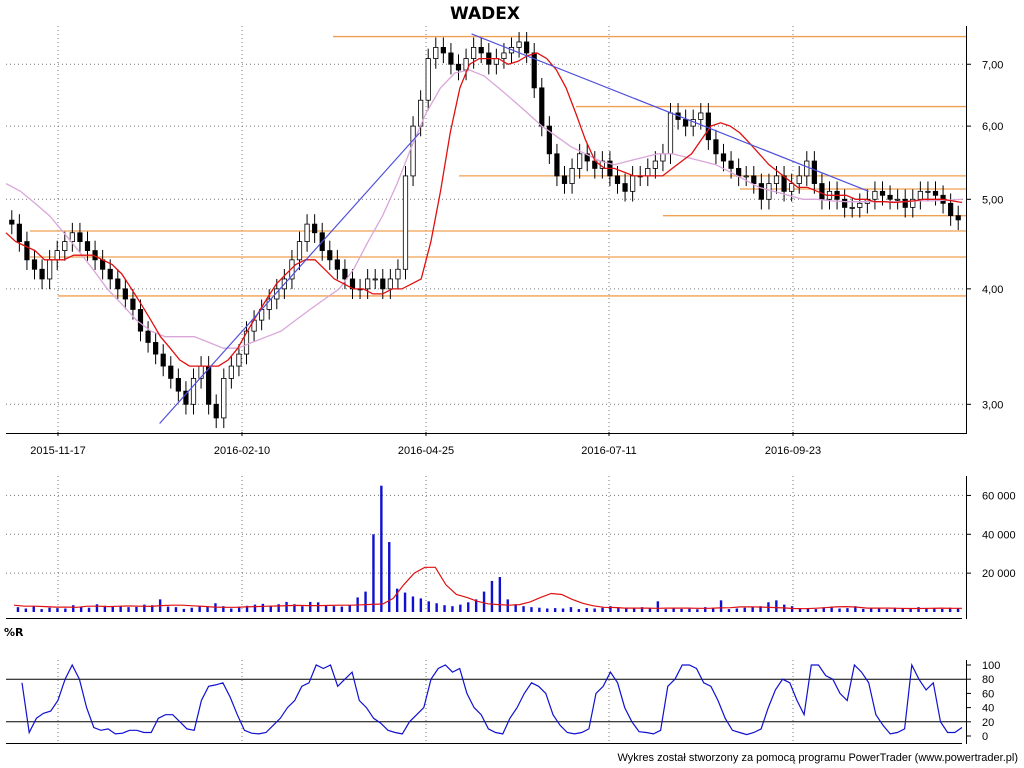 Image resolution: width=1024 pixels, height=768 pixels. What do you see at coordinates (793, 451) in the screenshot?
I see `x-tick-label: 2016-09-23` at bounding box center [793, 451].